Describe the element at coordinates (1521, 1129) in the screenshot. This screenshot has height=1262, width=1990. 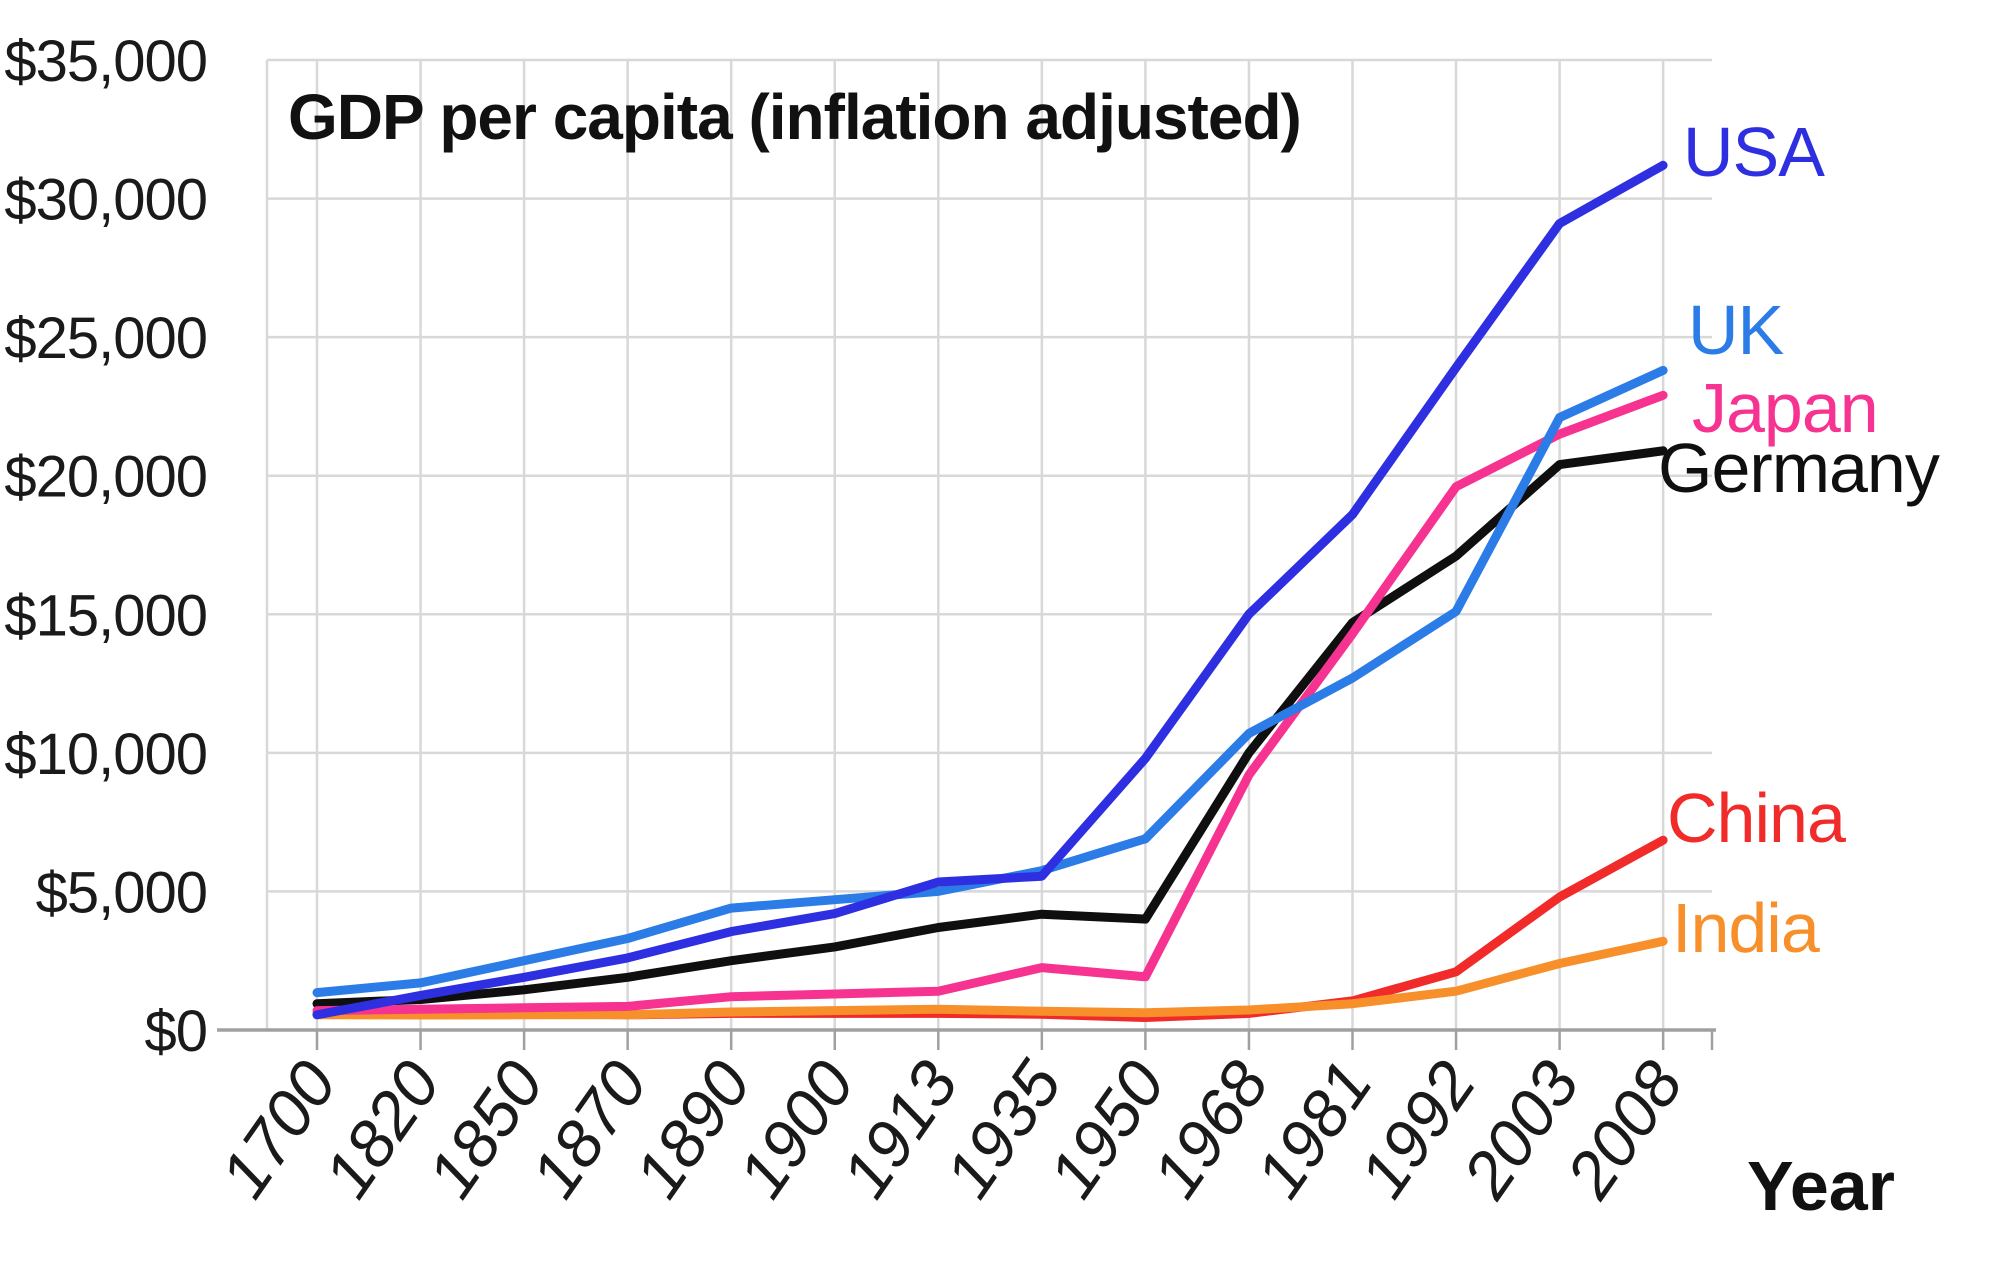
I see `x-tick-label-2003: 2003` at that location.